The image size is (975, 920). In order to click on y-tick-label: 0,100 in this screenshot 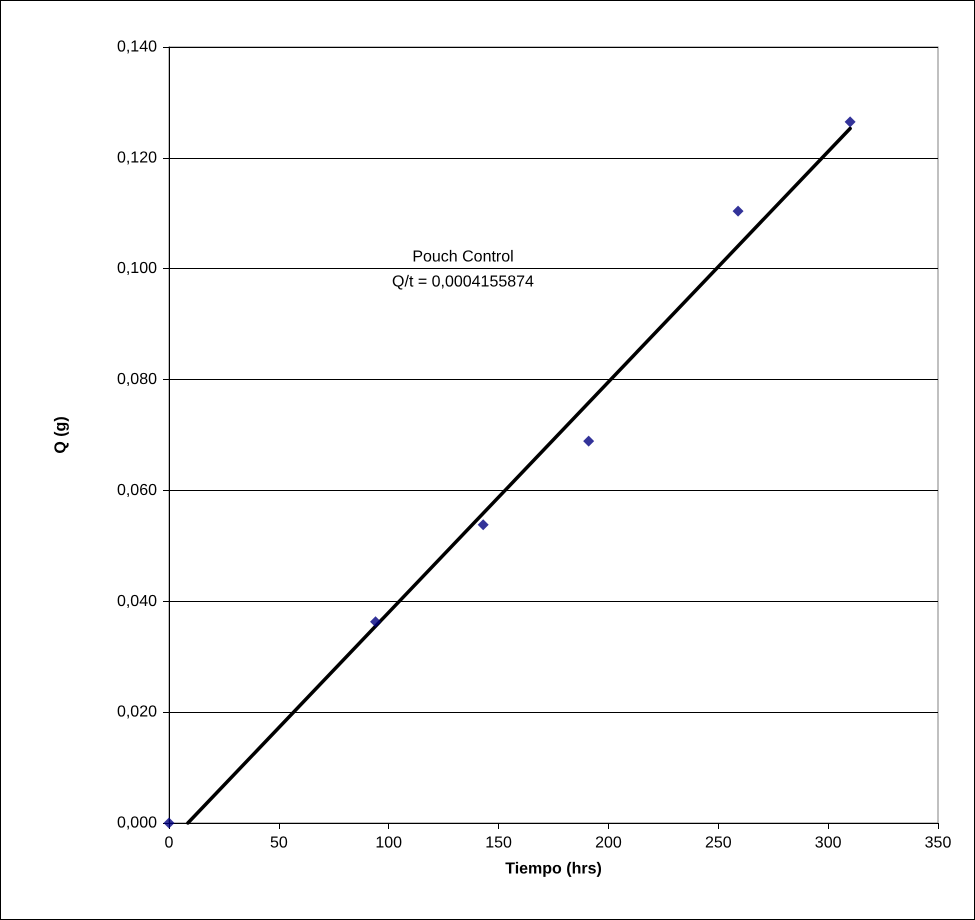, I will do `click(137, 269)`.